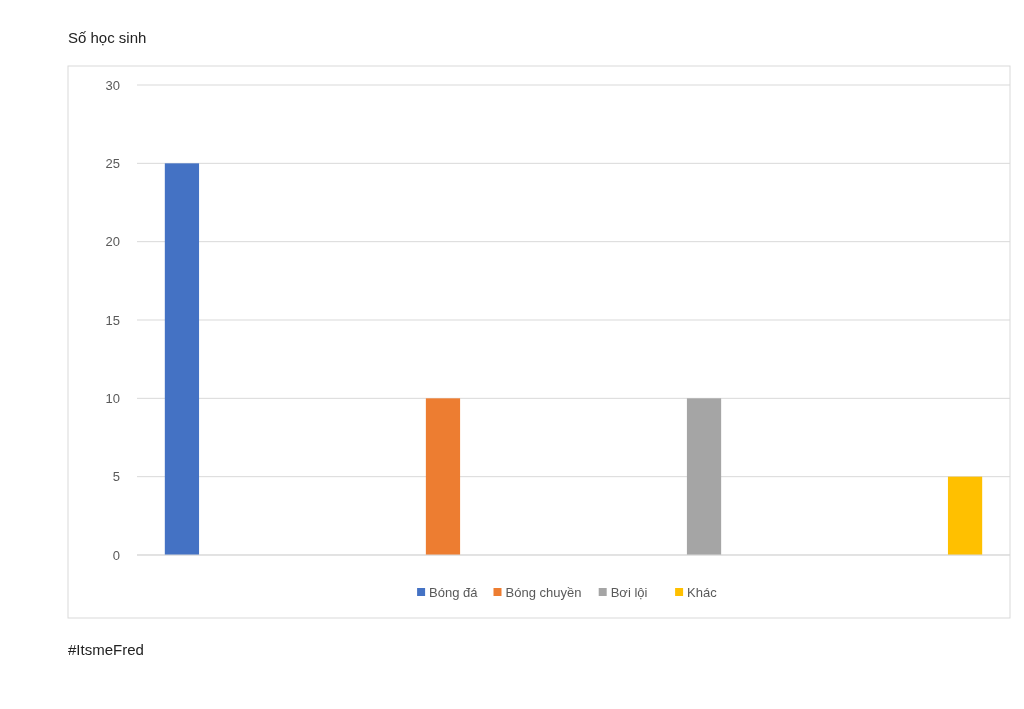  What do you see at coordinates (112, 320) in the screenshot?
I see `y-tick-label: 15` at bounding box center [112, 320].